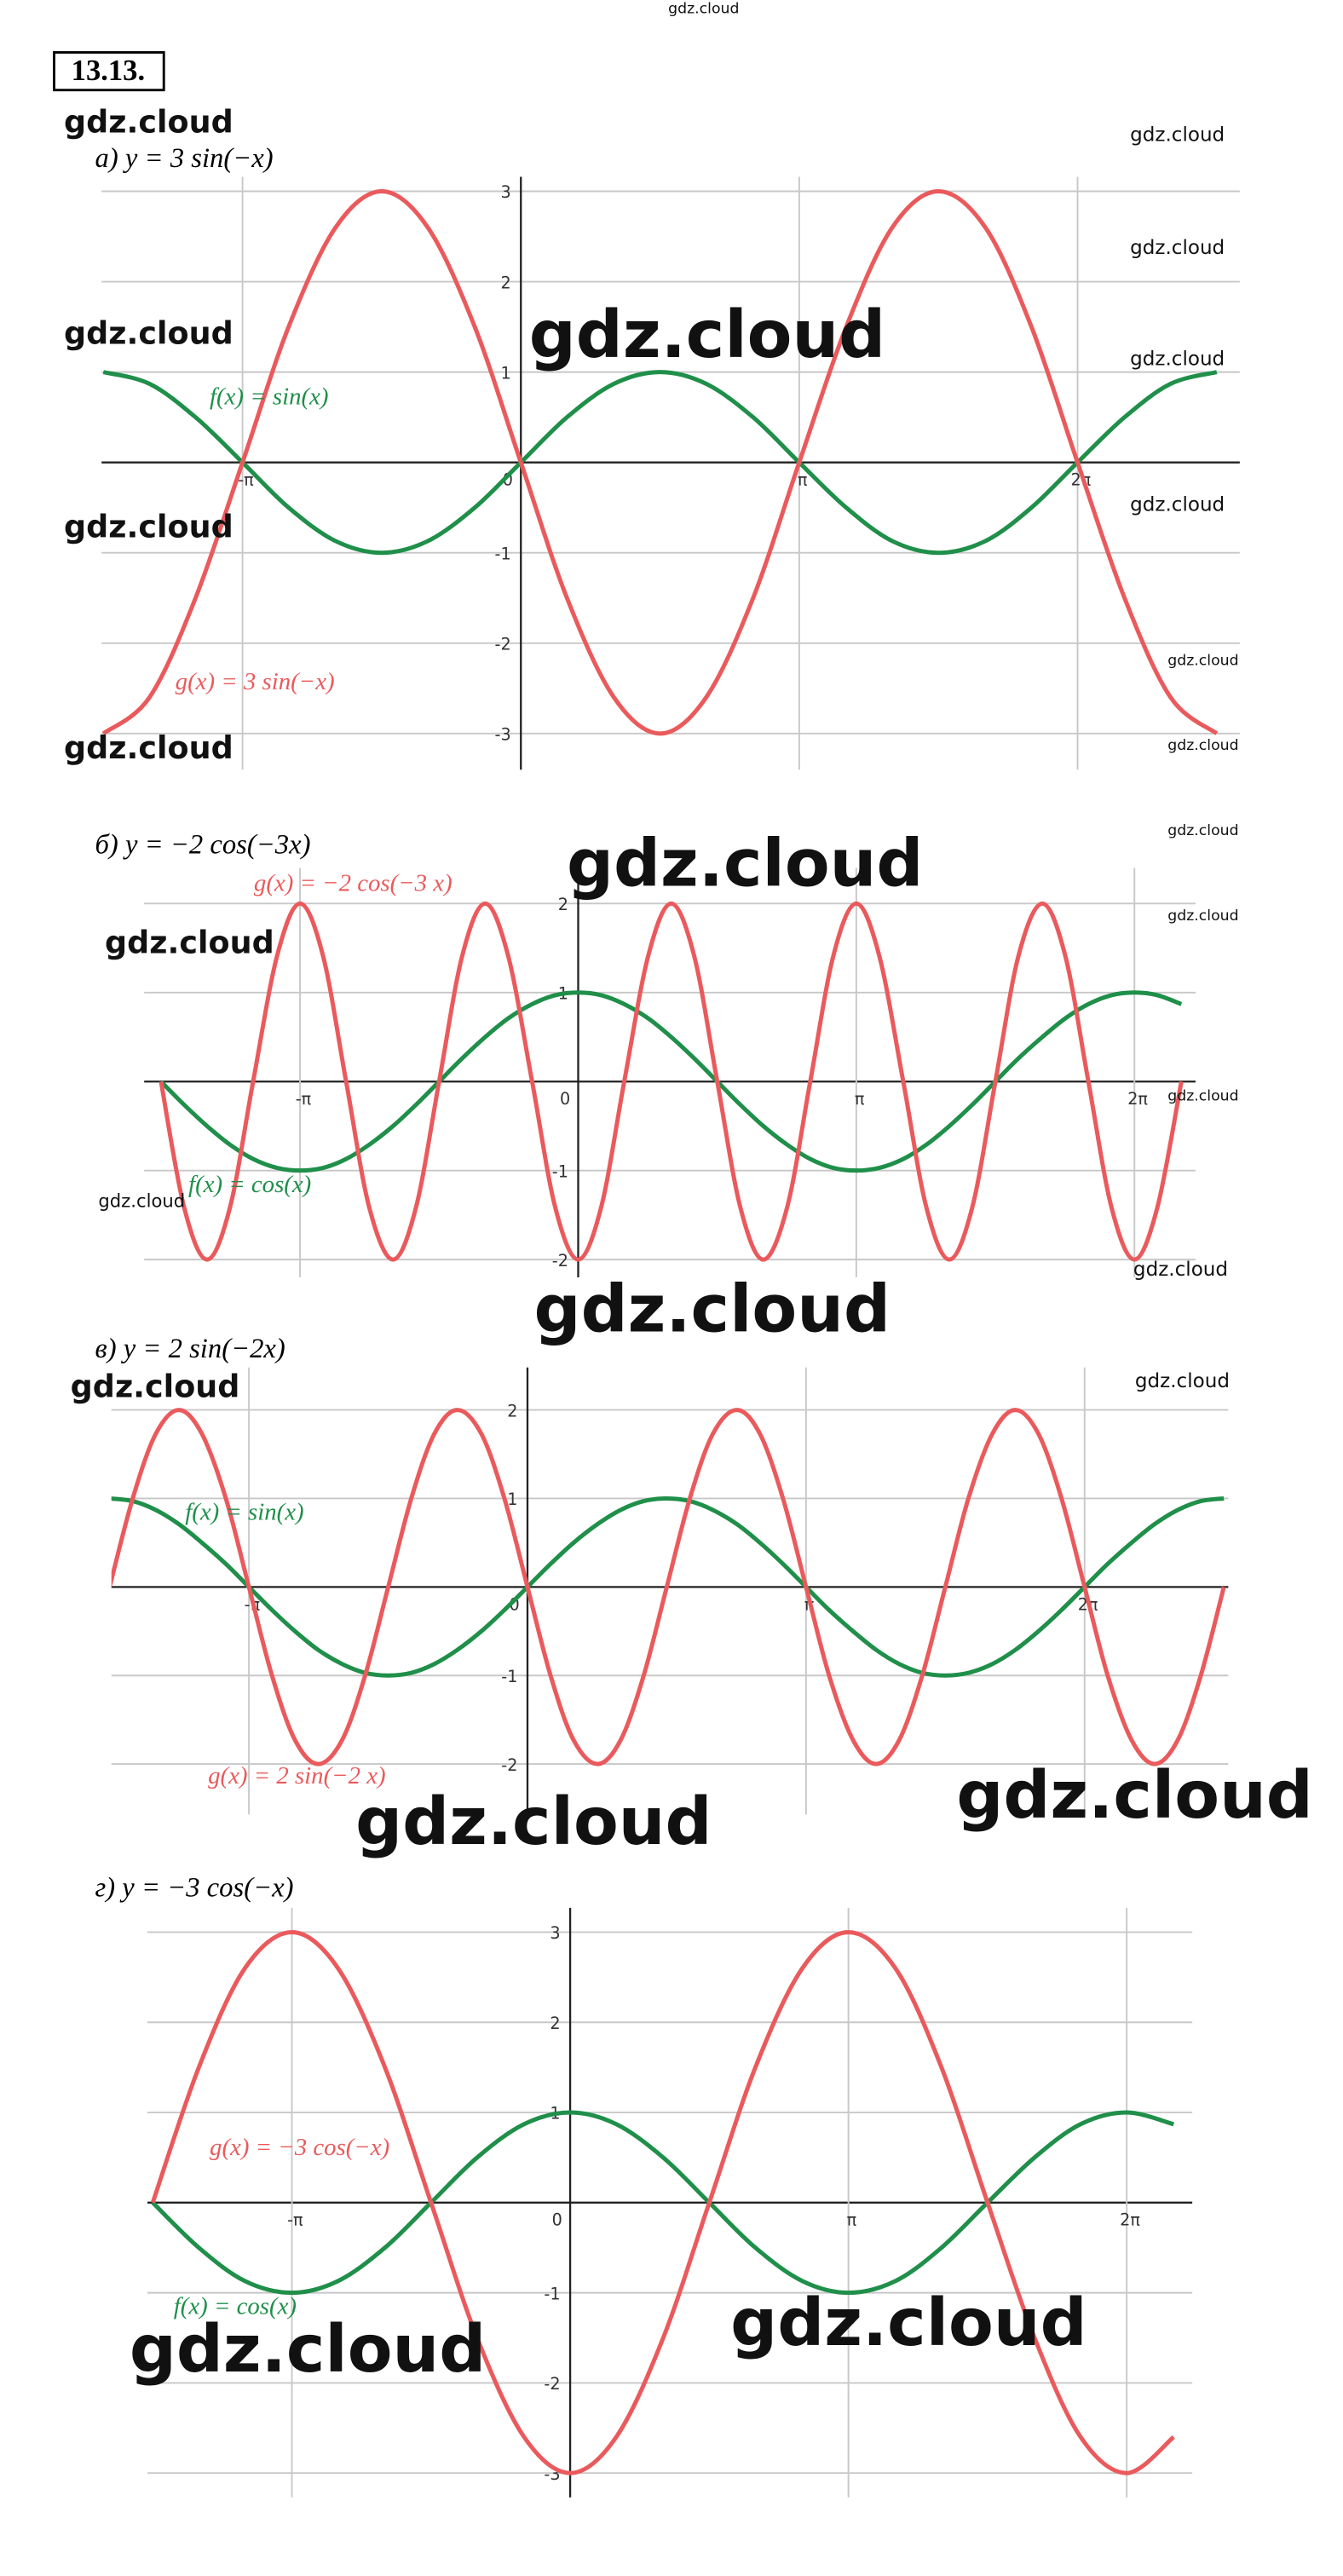  Describe the element at coordinates (353, 882) in the screenshot. I see `series-label: g(x) = −2 cos(−3 x)` at that location.